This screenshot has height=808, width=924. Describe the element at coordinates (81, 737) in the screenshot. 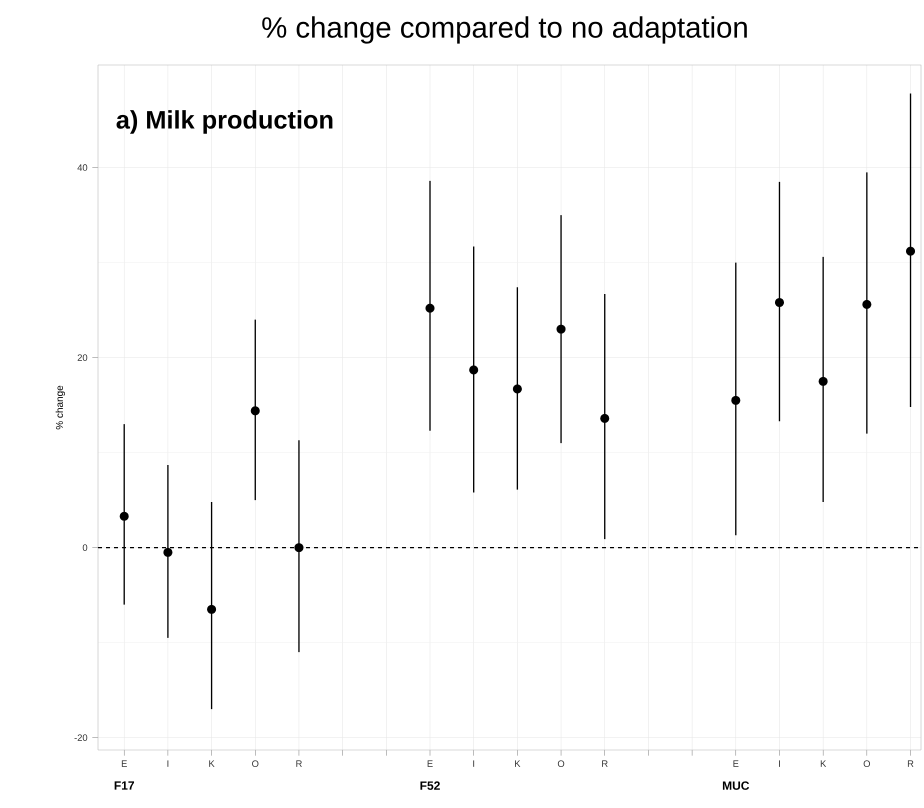

I see `y-tick-label: -20` at that location.